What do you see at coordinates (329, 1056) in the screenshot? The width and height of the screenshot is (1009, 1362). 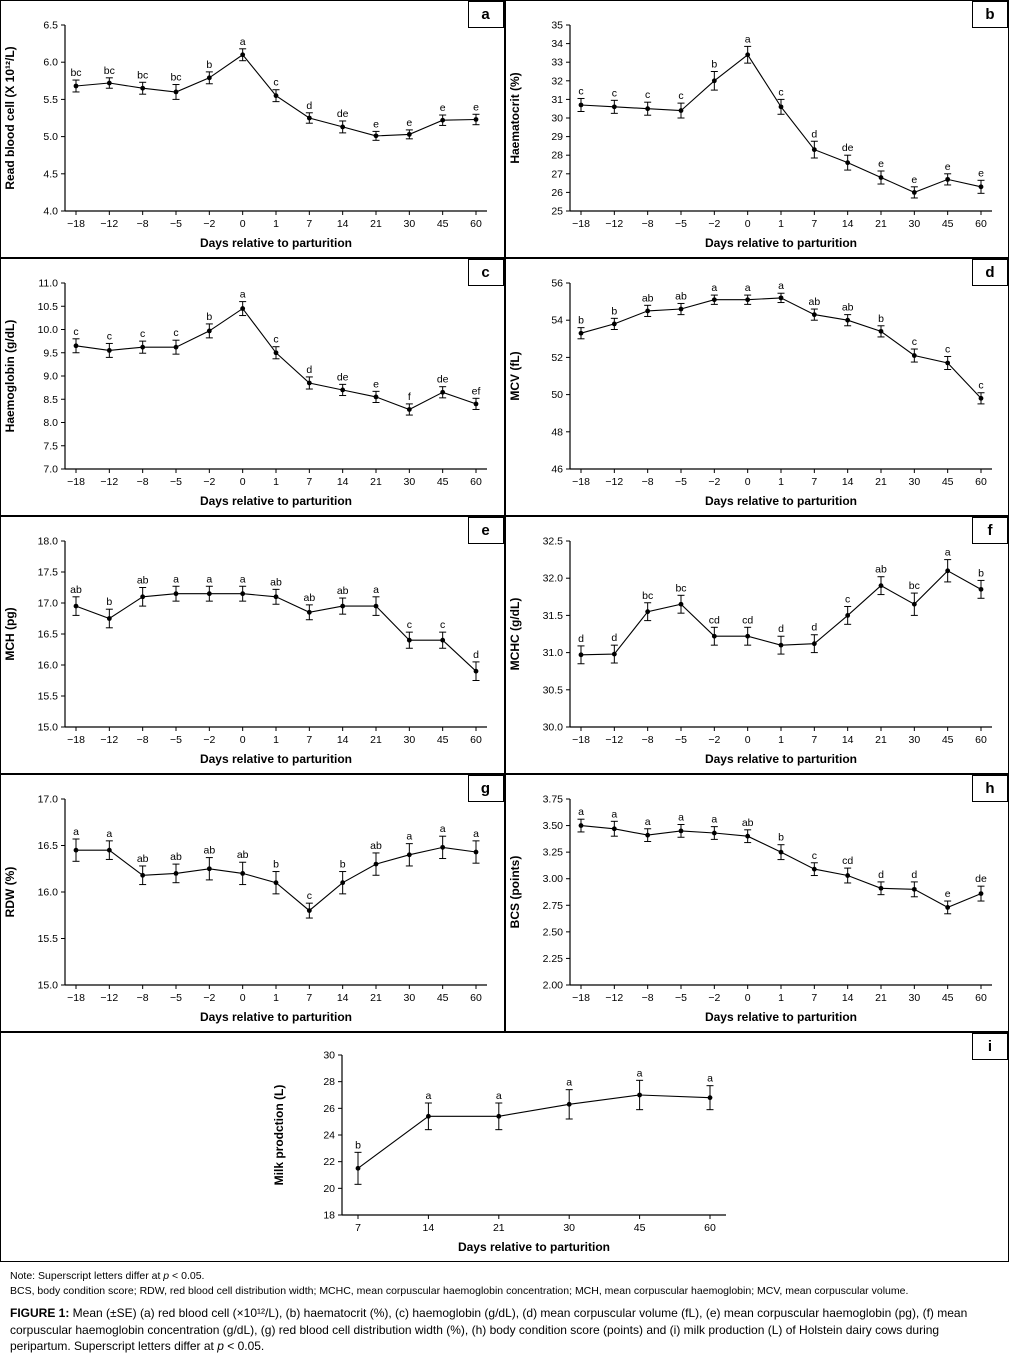 I see `y-tick-label: 30` at bounding box center [329, 1056].